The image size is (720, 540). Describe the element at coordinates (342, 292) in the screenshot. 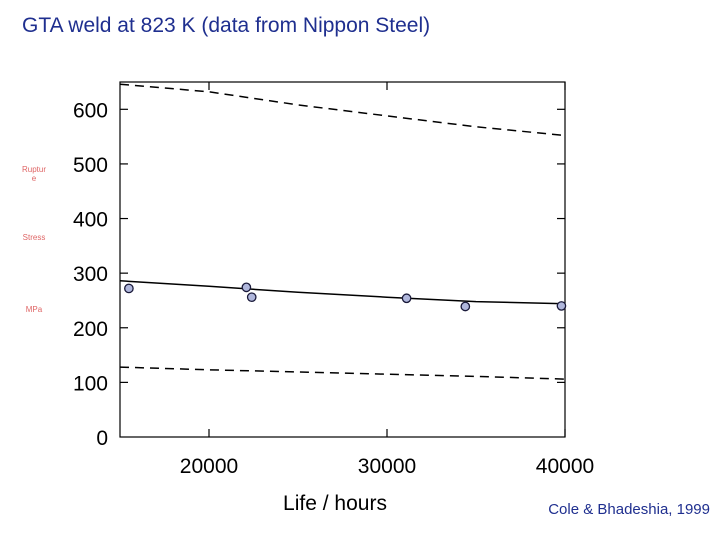

I see `series-model-prediction` at that location.